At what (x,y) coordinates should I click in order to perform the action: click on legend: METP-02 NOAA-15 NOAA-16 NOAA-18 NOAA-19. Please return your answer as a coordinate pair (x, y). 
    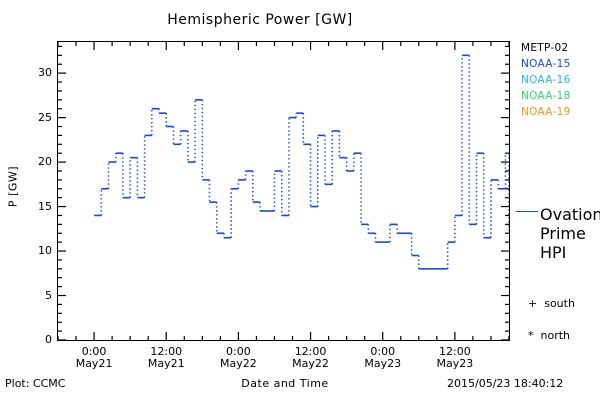
    Looking at the image, I should click on (560, 80).